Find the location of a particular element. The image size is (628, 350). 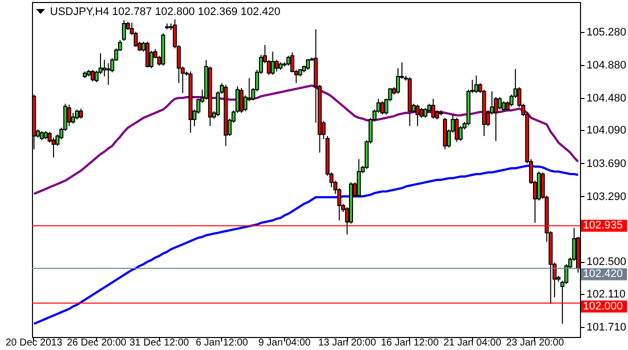

x-tick-label: 16 Jan 12:00 is located at coordinates (410, 343).